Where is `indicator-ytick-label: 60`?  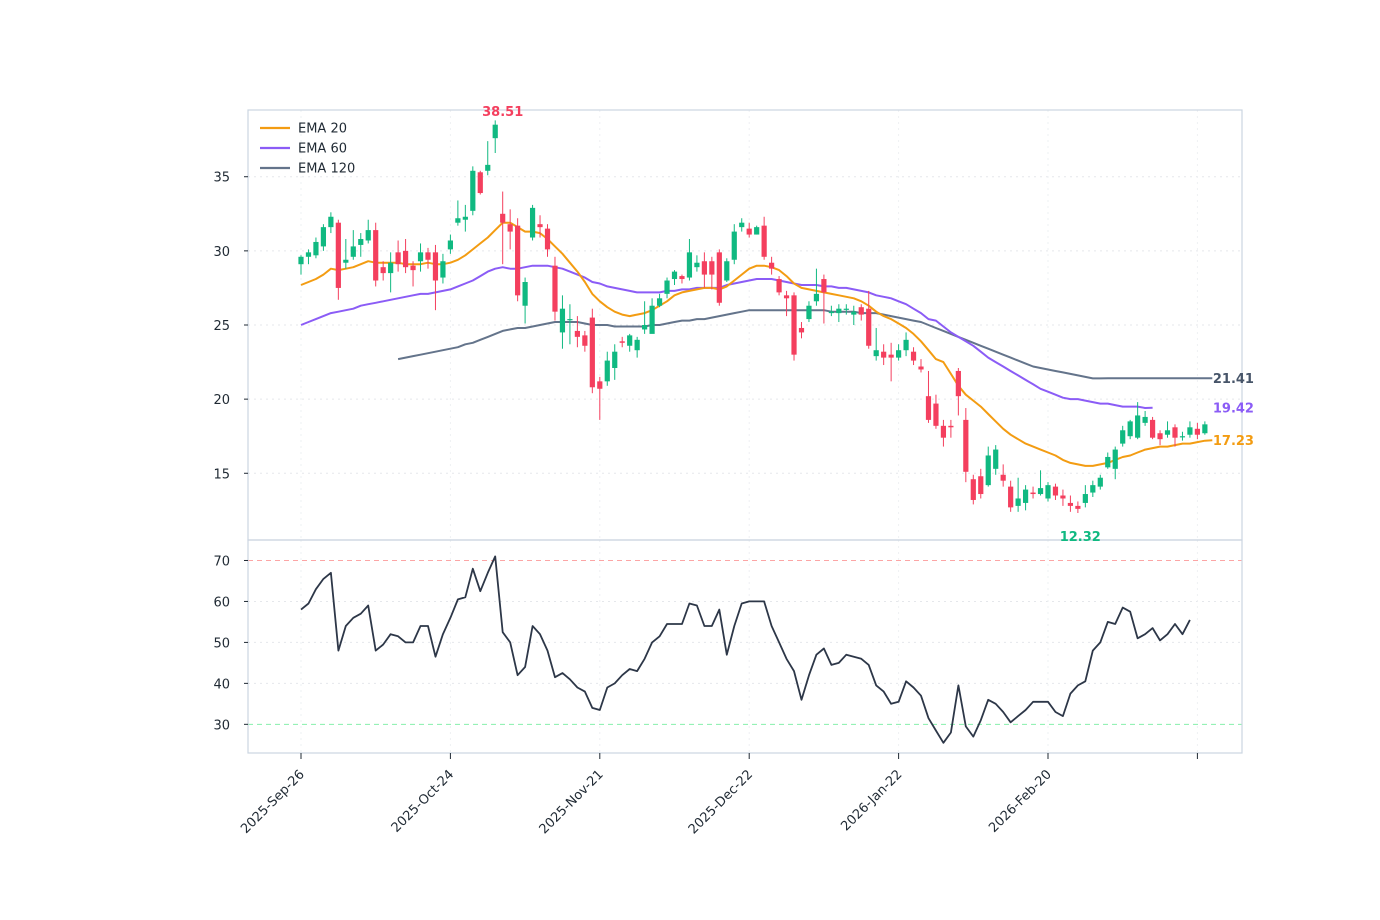 indicator-ytick-label: 60 is located at coordinates (221, 602).